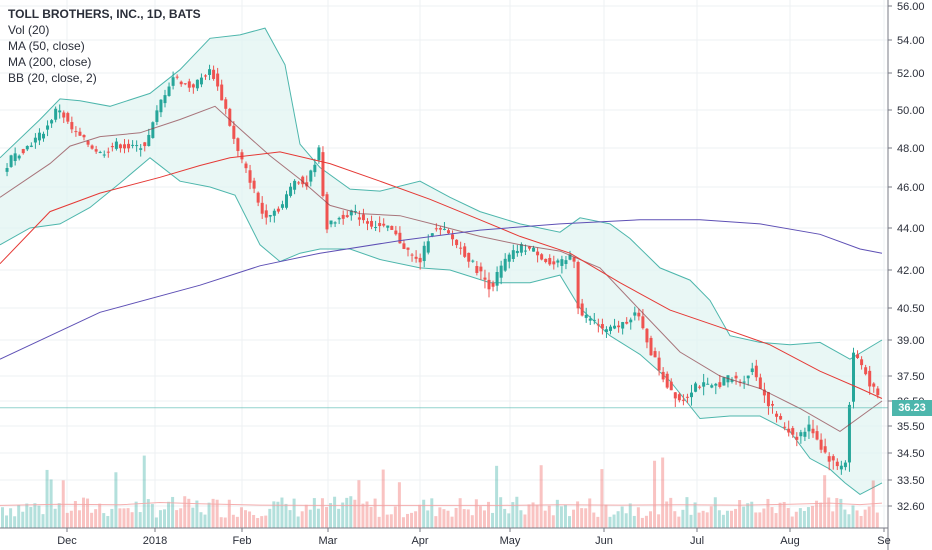  I want to click on price-tick-label: 46.00, so click(911, 188).